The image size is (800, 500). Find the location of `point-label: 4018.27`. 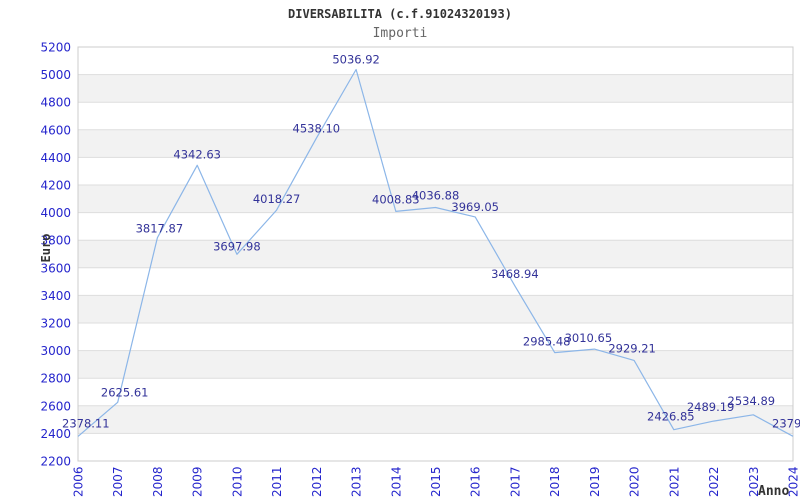

point-label: 4018.27 is located at coordinates (277, 199).